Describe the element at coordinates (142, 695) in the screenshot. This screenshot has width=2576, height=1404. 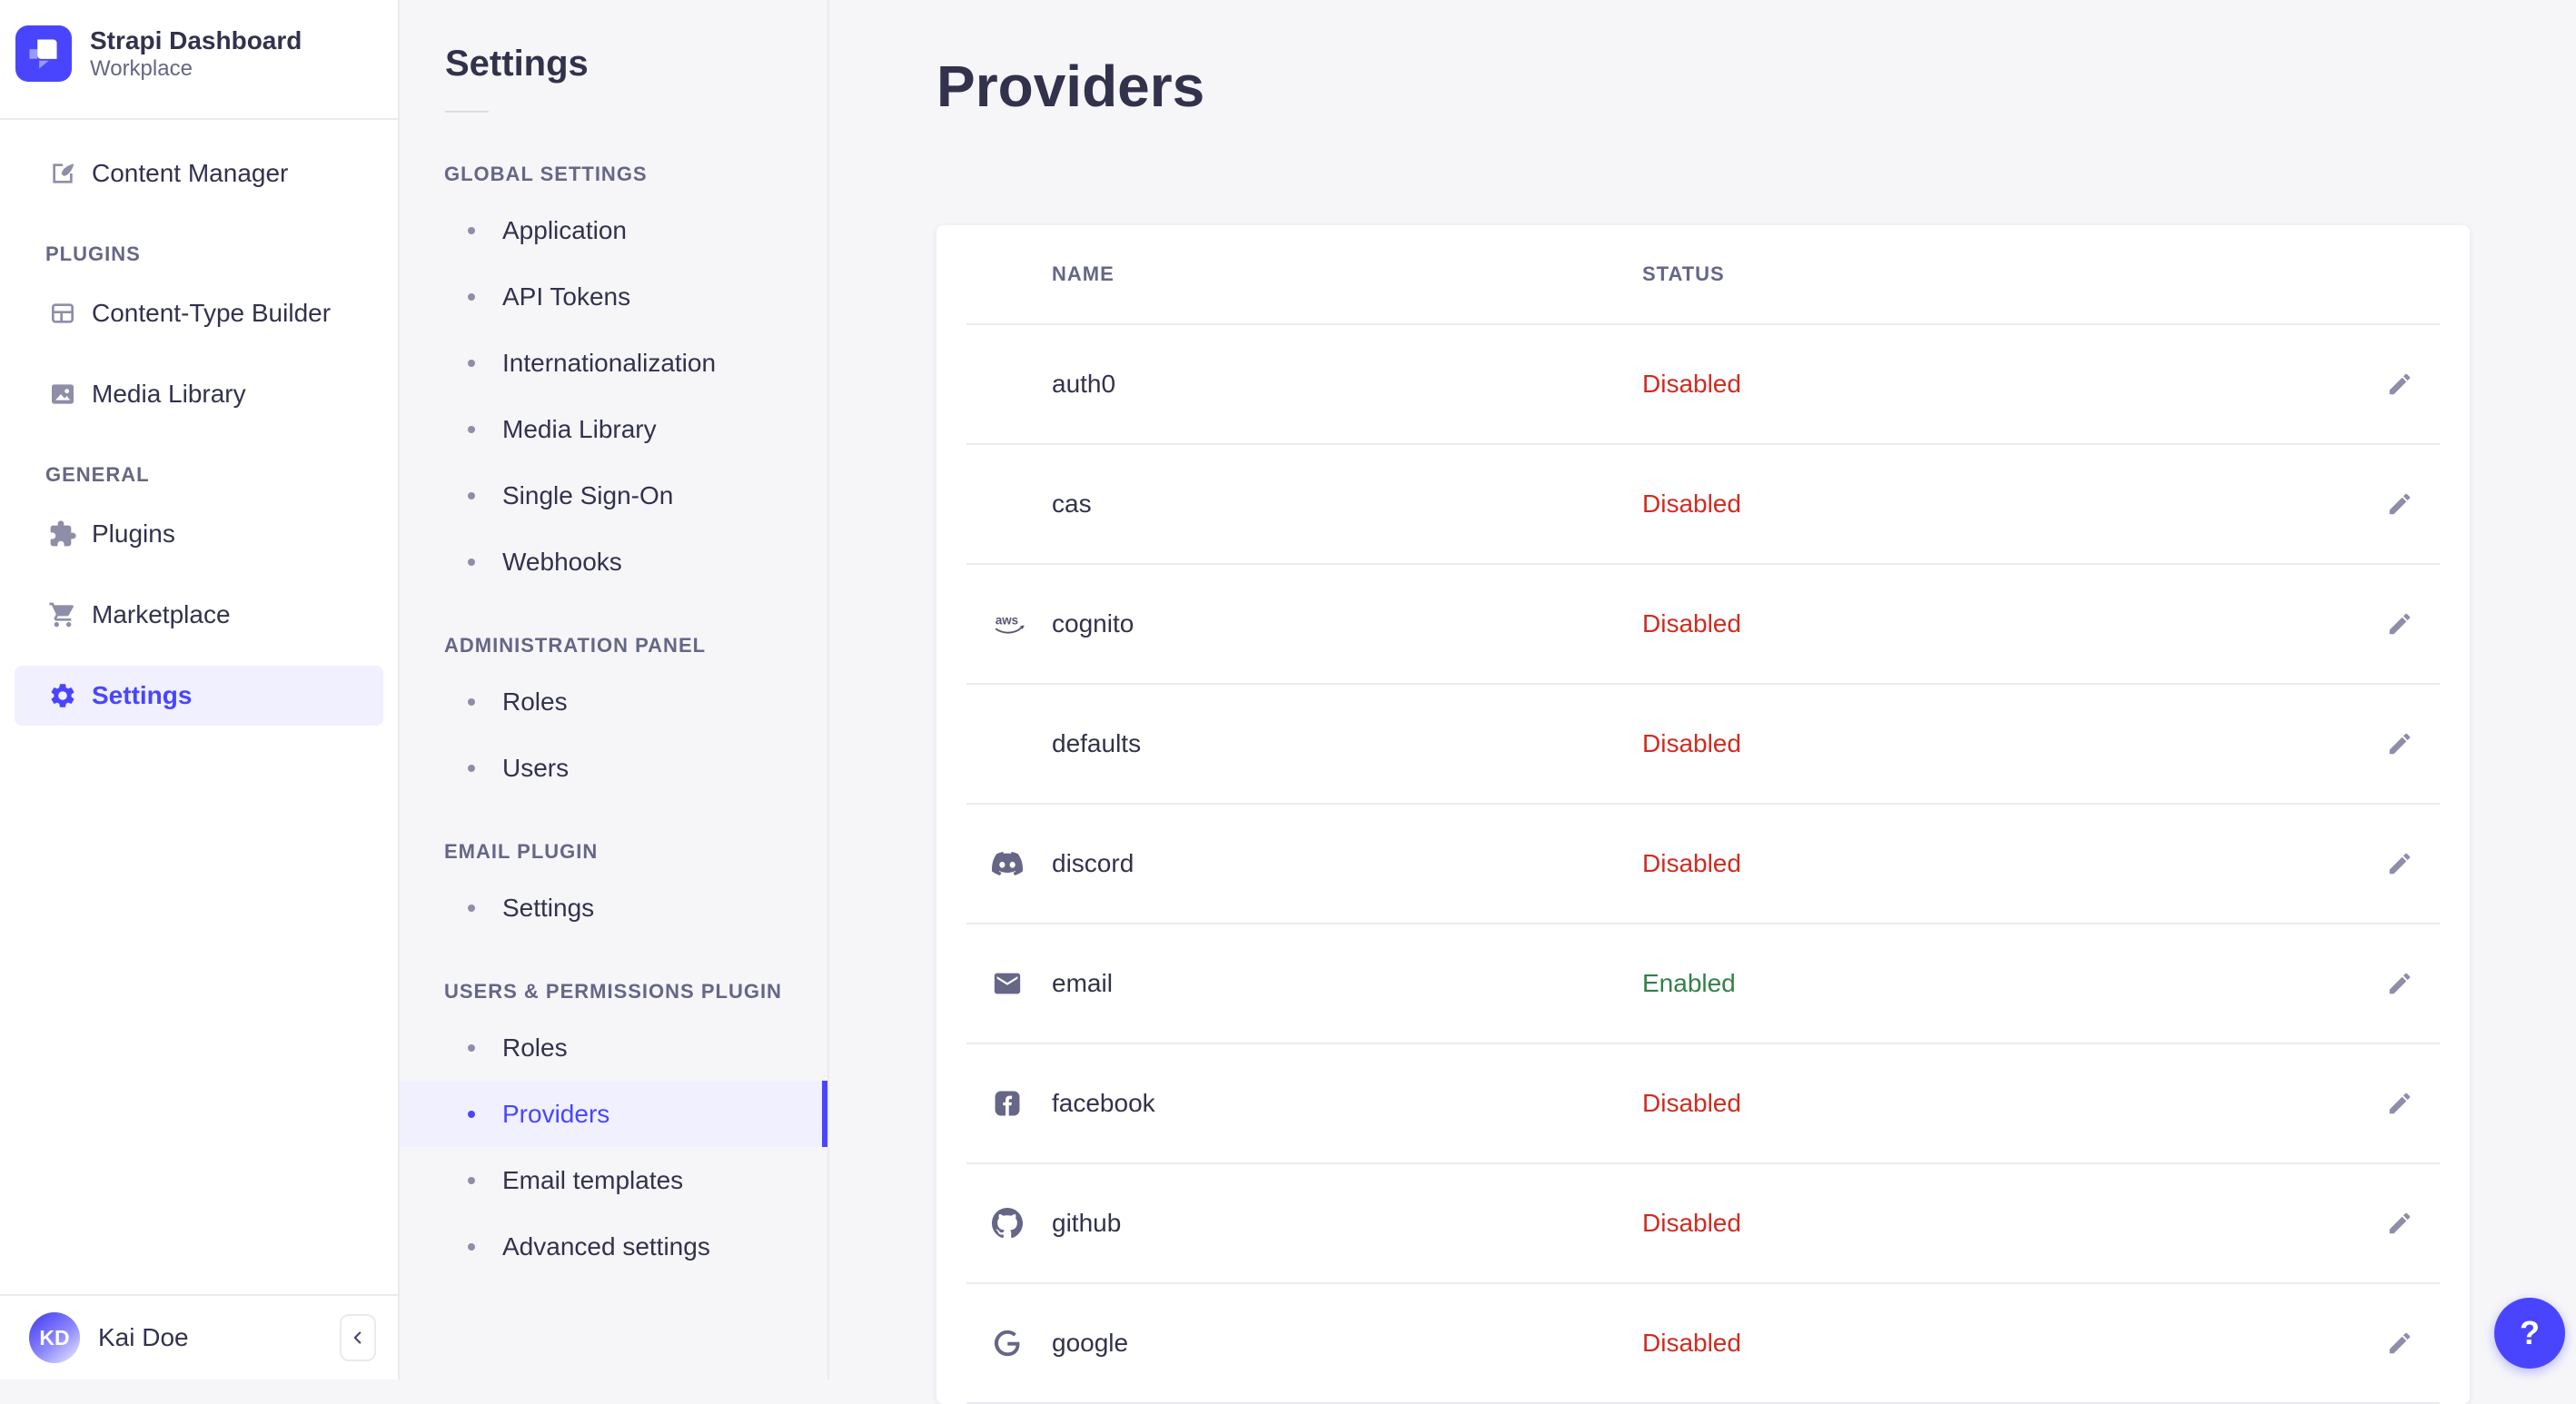
I see `sidebar-item-label: Settings` at that location.